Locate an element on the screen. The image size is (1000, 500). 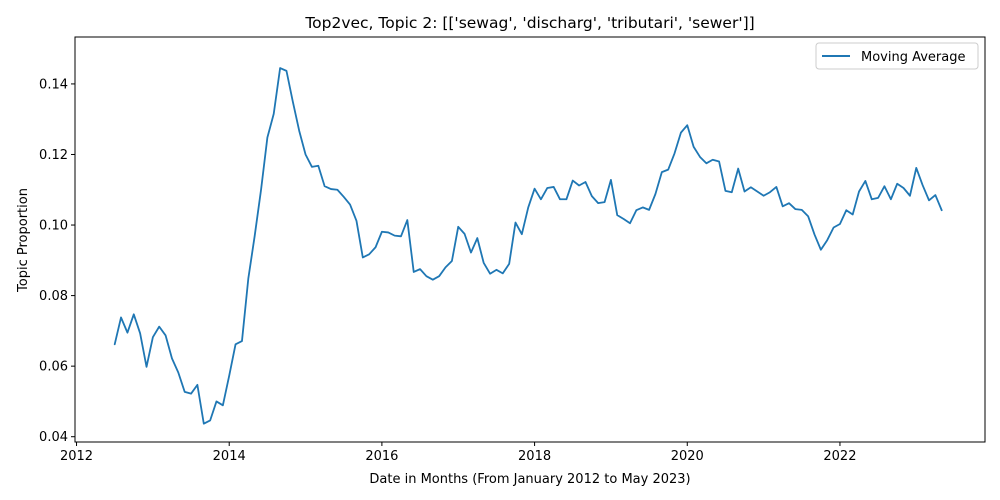
y-tick-label-0.08: 0.08 is located at coordinates (53, 296).